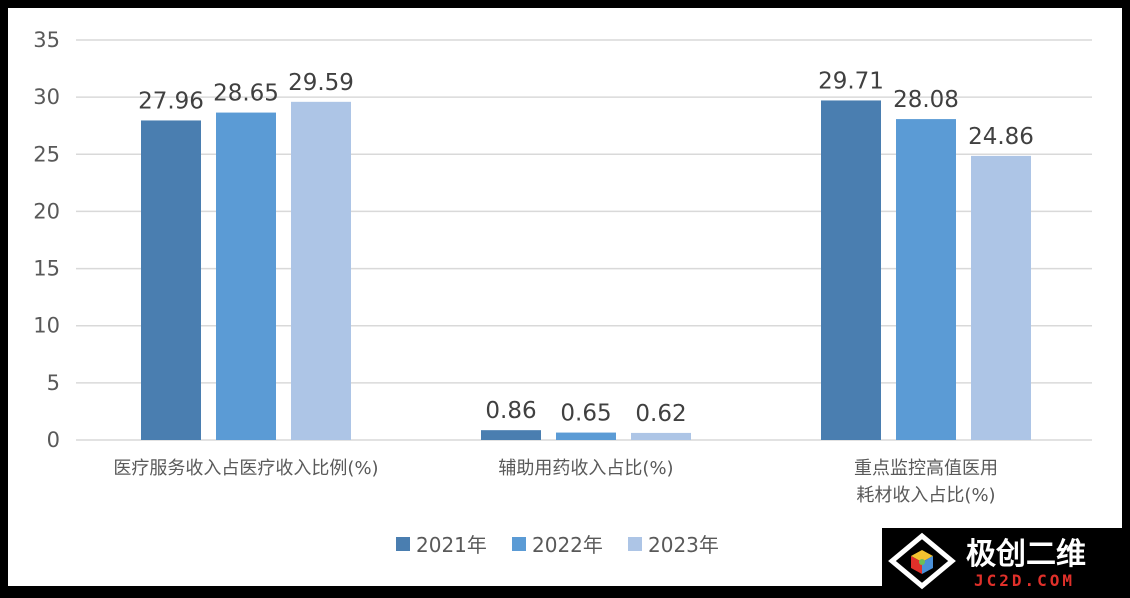 The width and height of the screenshot is (1130, 598). I want to click on data-label: 0.62, so click(660, 414).